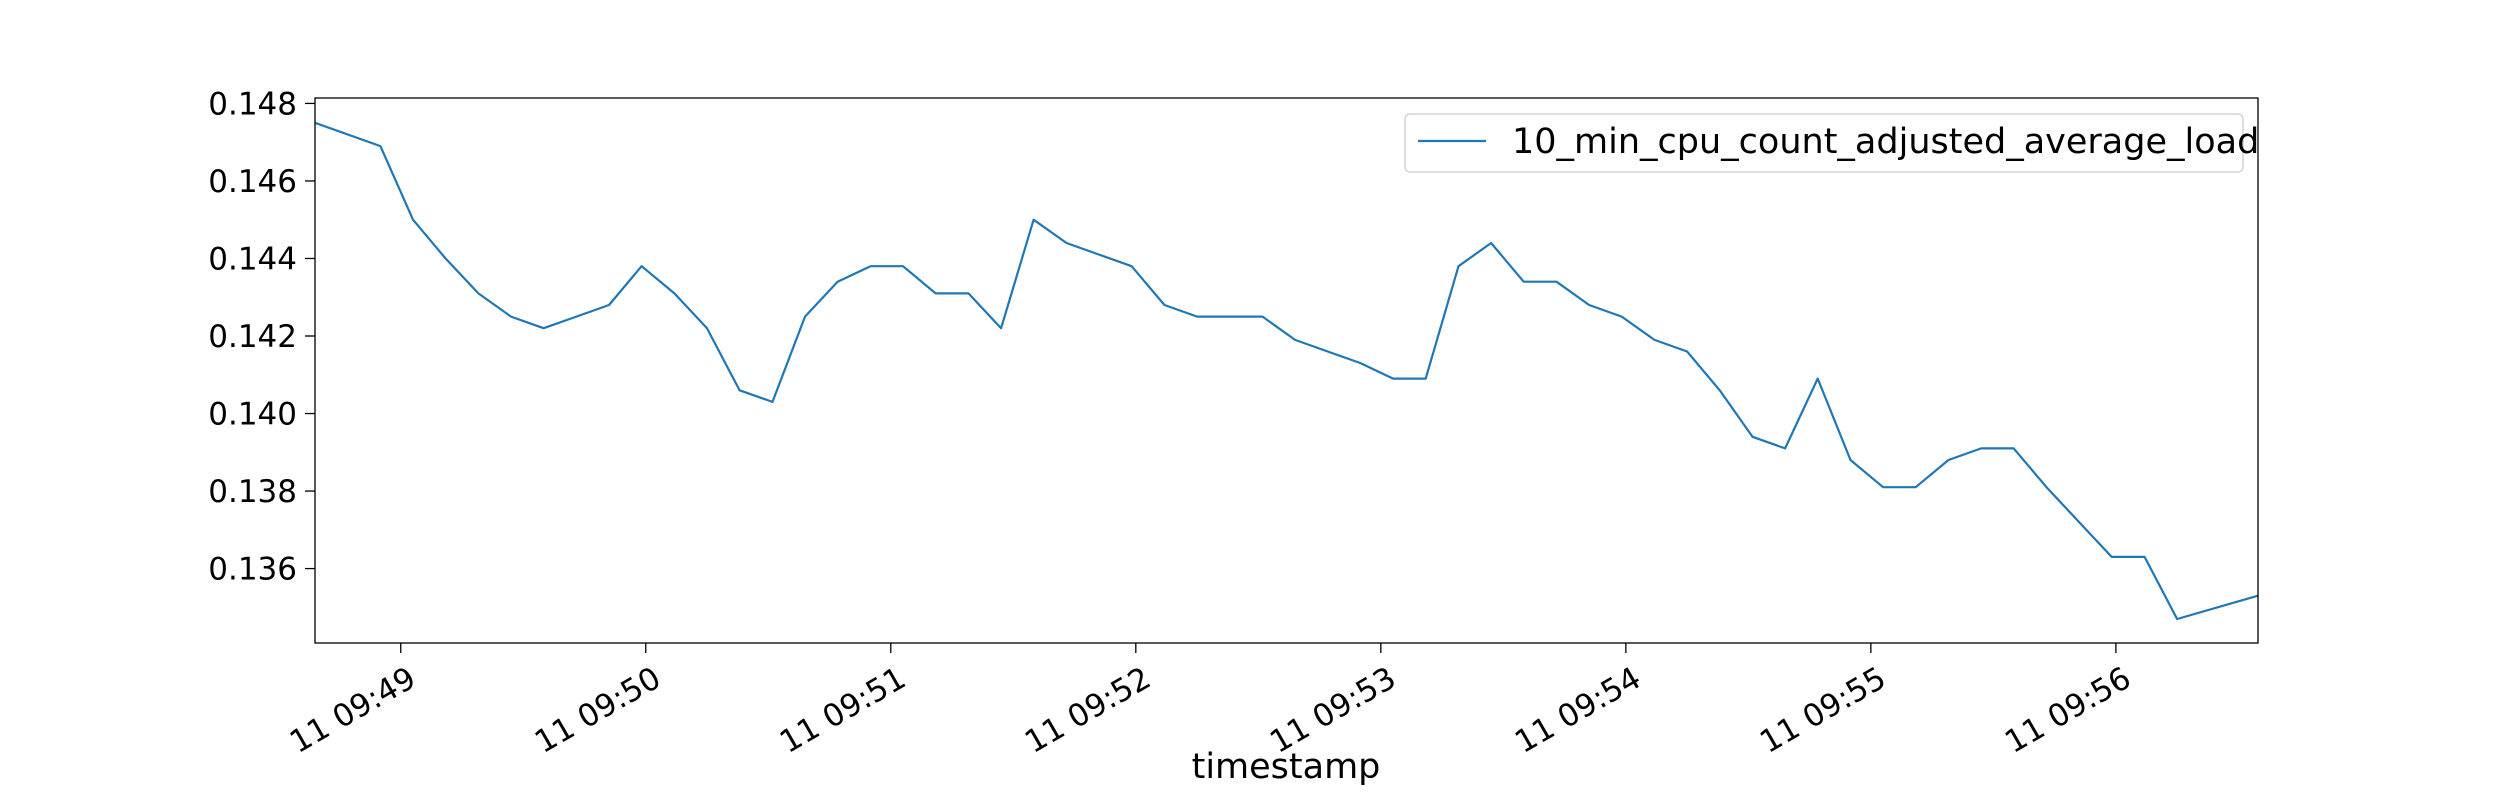  I want to click on y-tick-label: 0.136, so click(252, 570).